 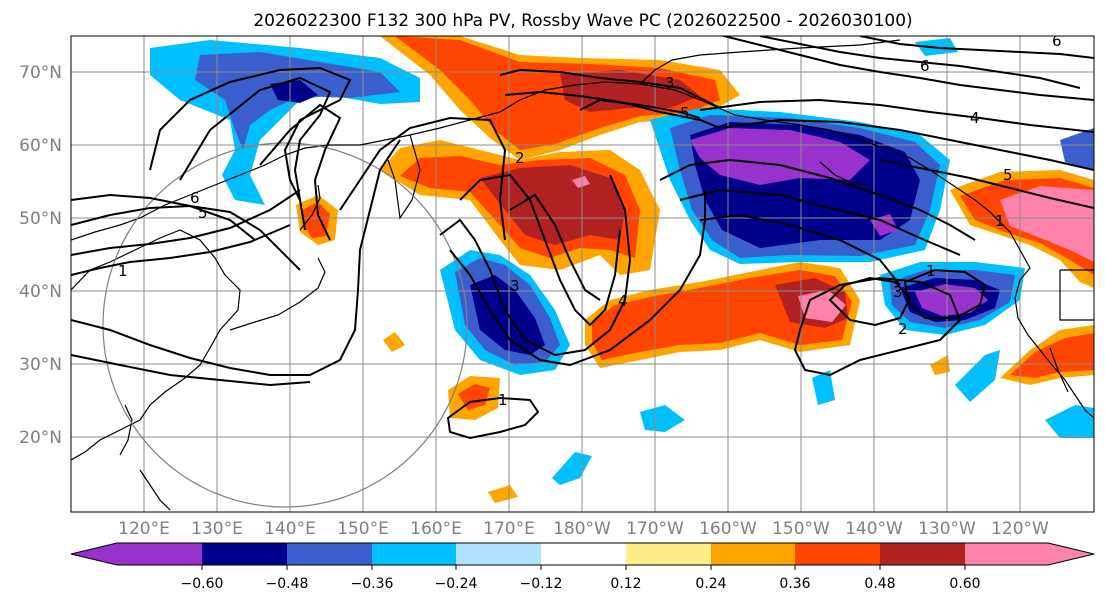 What do you see at coordinates (40, 438) in the screenshot?
I see `lat-label: 20°N` at bounding box center [40, 438].